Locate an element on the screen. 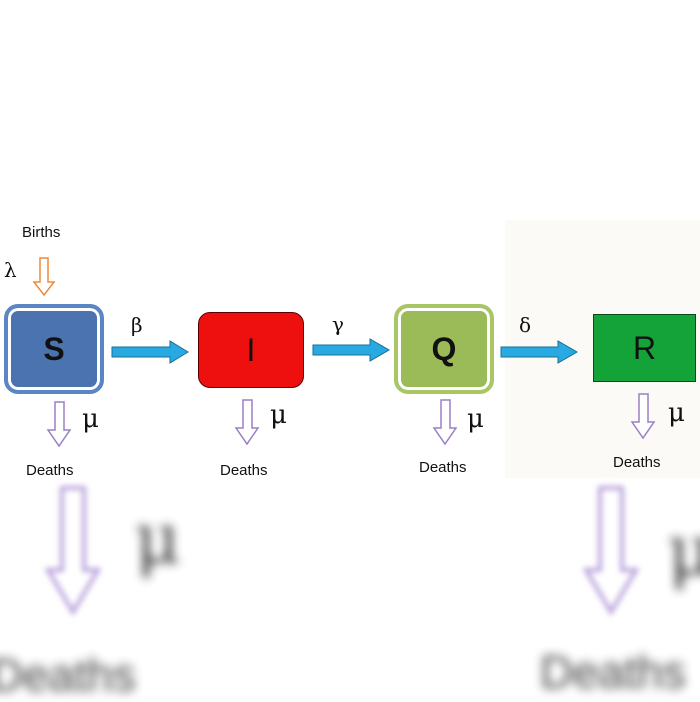  compartment-q-label: Q is located at coordinates (444, 348).